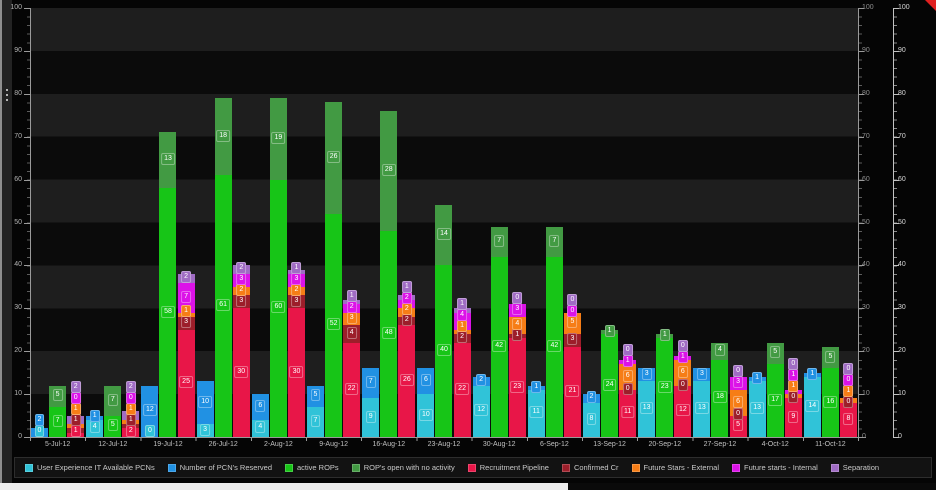  I want to click on x-tick-label: 27-Sep-12, so click(720, 444).